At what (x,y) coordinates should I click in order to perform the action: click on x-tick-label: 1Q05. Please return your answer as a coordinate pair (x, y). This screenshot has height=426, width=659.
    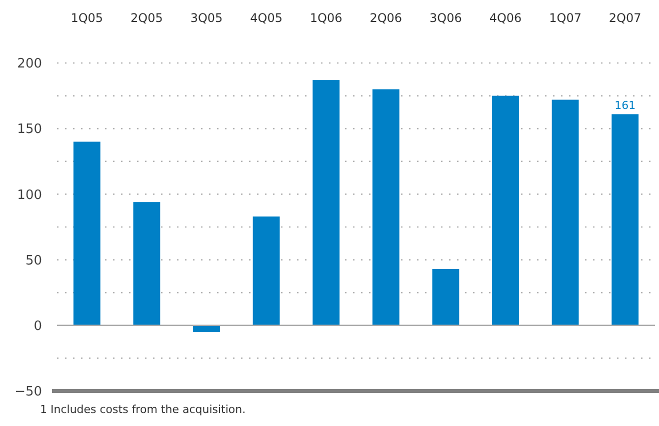
    Looking at the image, I should click on (87, 18).